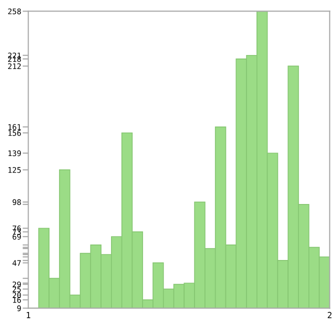 This screenshot has height=321, width=333. What do you see at coordinates (330, 315) in the screenshot?
I see `text: 2` at bounding box center [330, 315].